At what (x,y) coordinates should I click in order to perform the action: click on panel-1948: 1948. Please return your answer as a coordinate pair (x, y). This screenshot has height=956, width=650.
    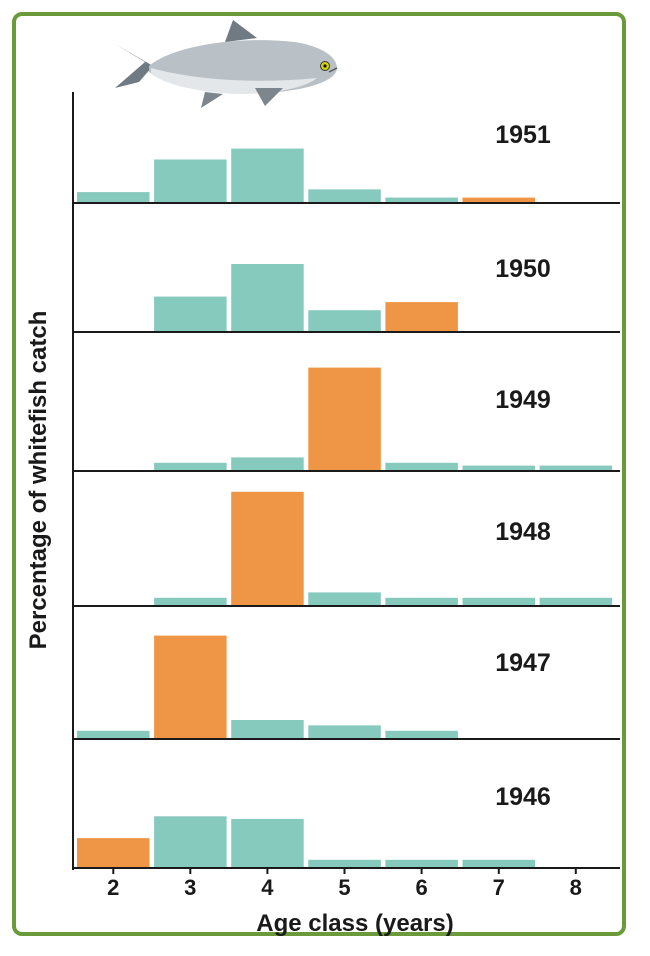
    Looking at the image, I should click on (346, 549).